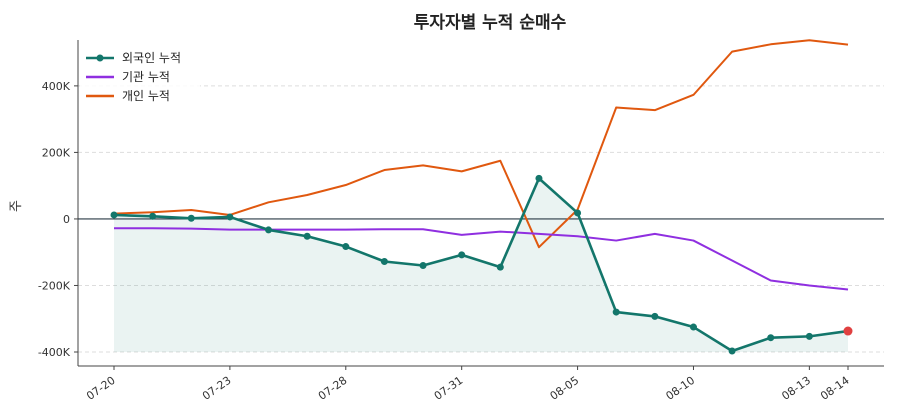 This screenshot has width=900, height=420. Describe the element at coordinates (56, 86) in the screenshot. I see `y-tick-label: 400K` at that location.